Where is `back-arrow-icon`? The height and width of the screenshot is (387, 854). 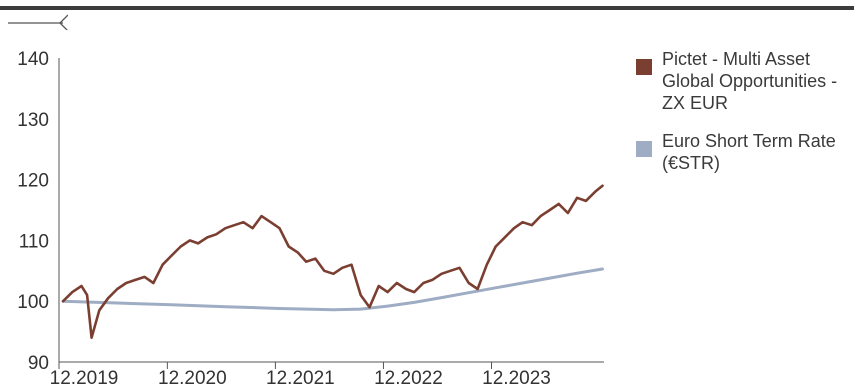 back-arrow-icon is located at coordinates (38, 21).